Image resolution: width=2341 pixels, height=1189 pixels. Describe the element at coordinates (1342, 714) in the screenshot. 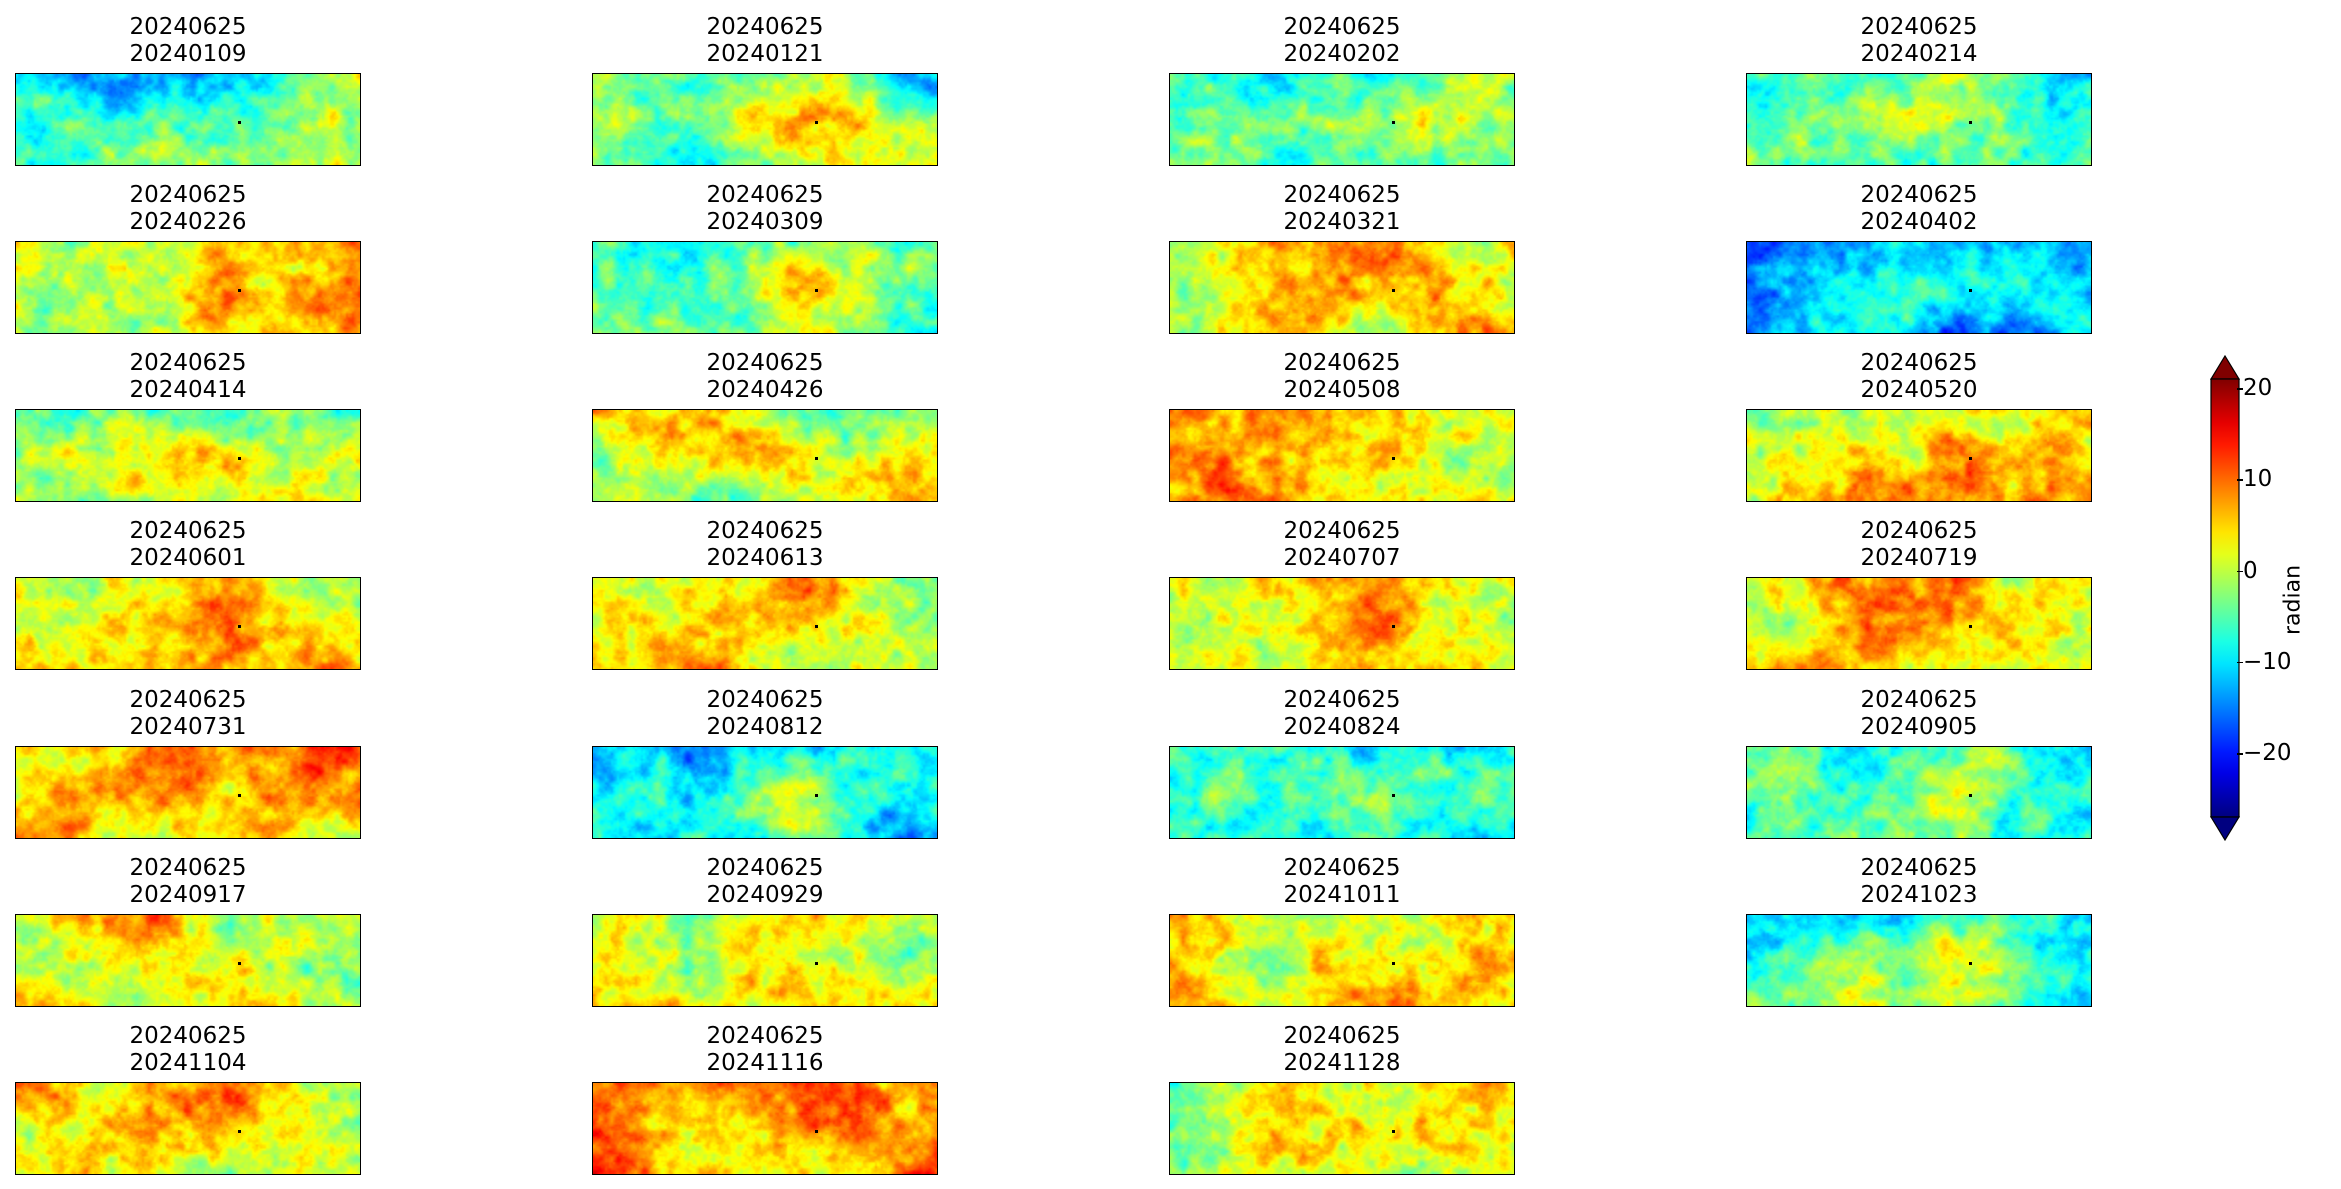

I see `subplot-title: 20240625 20240824` at that location.